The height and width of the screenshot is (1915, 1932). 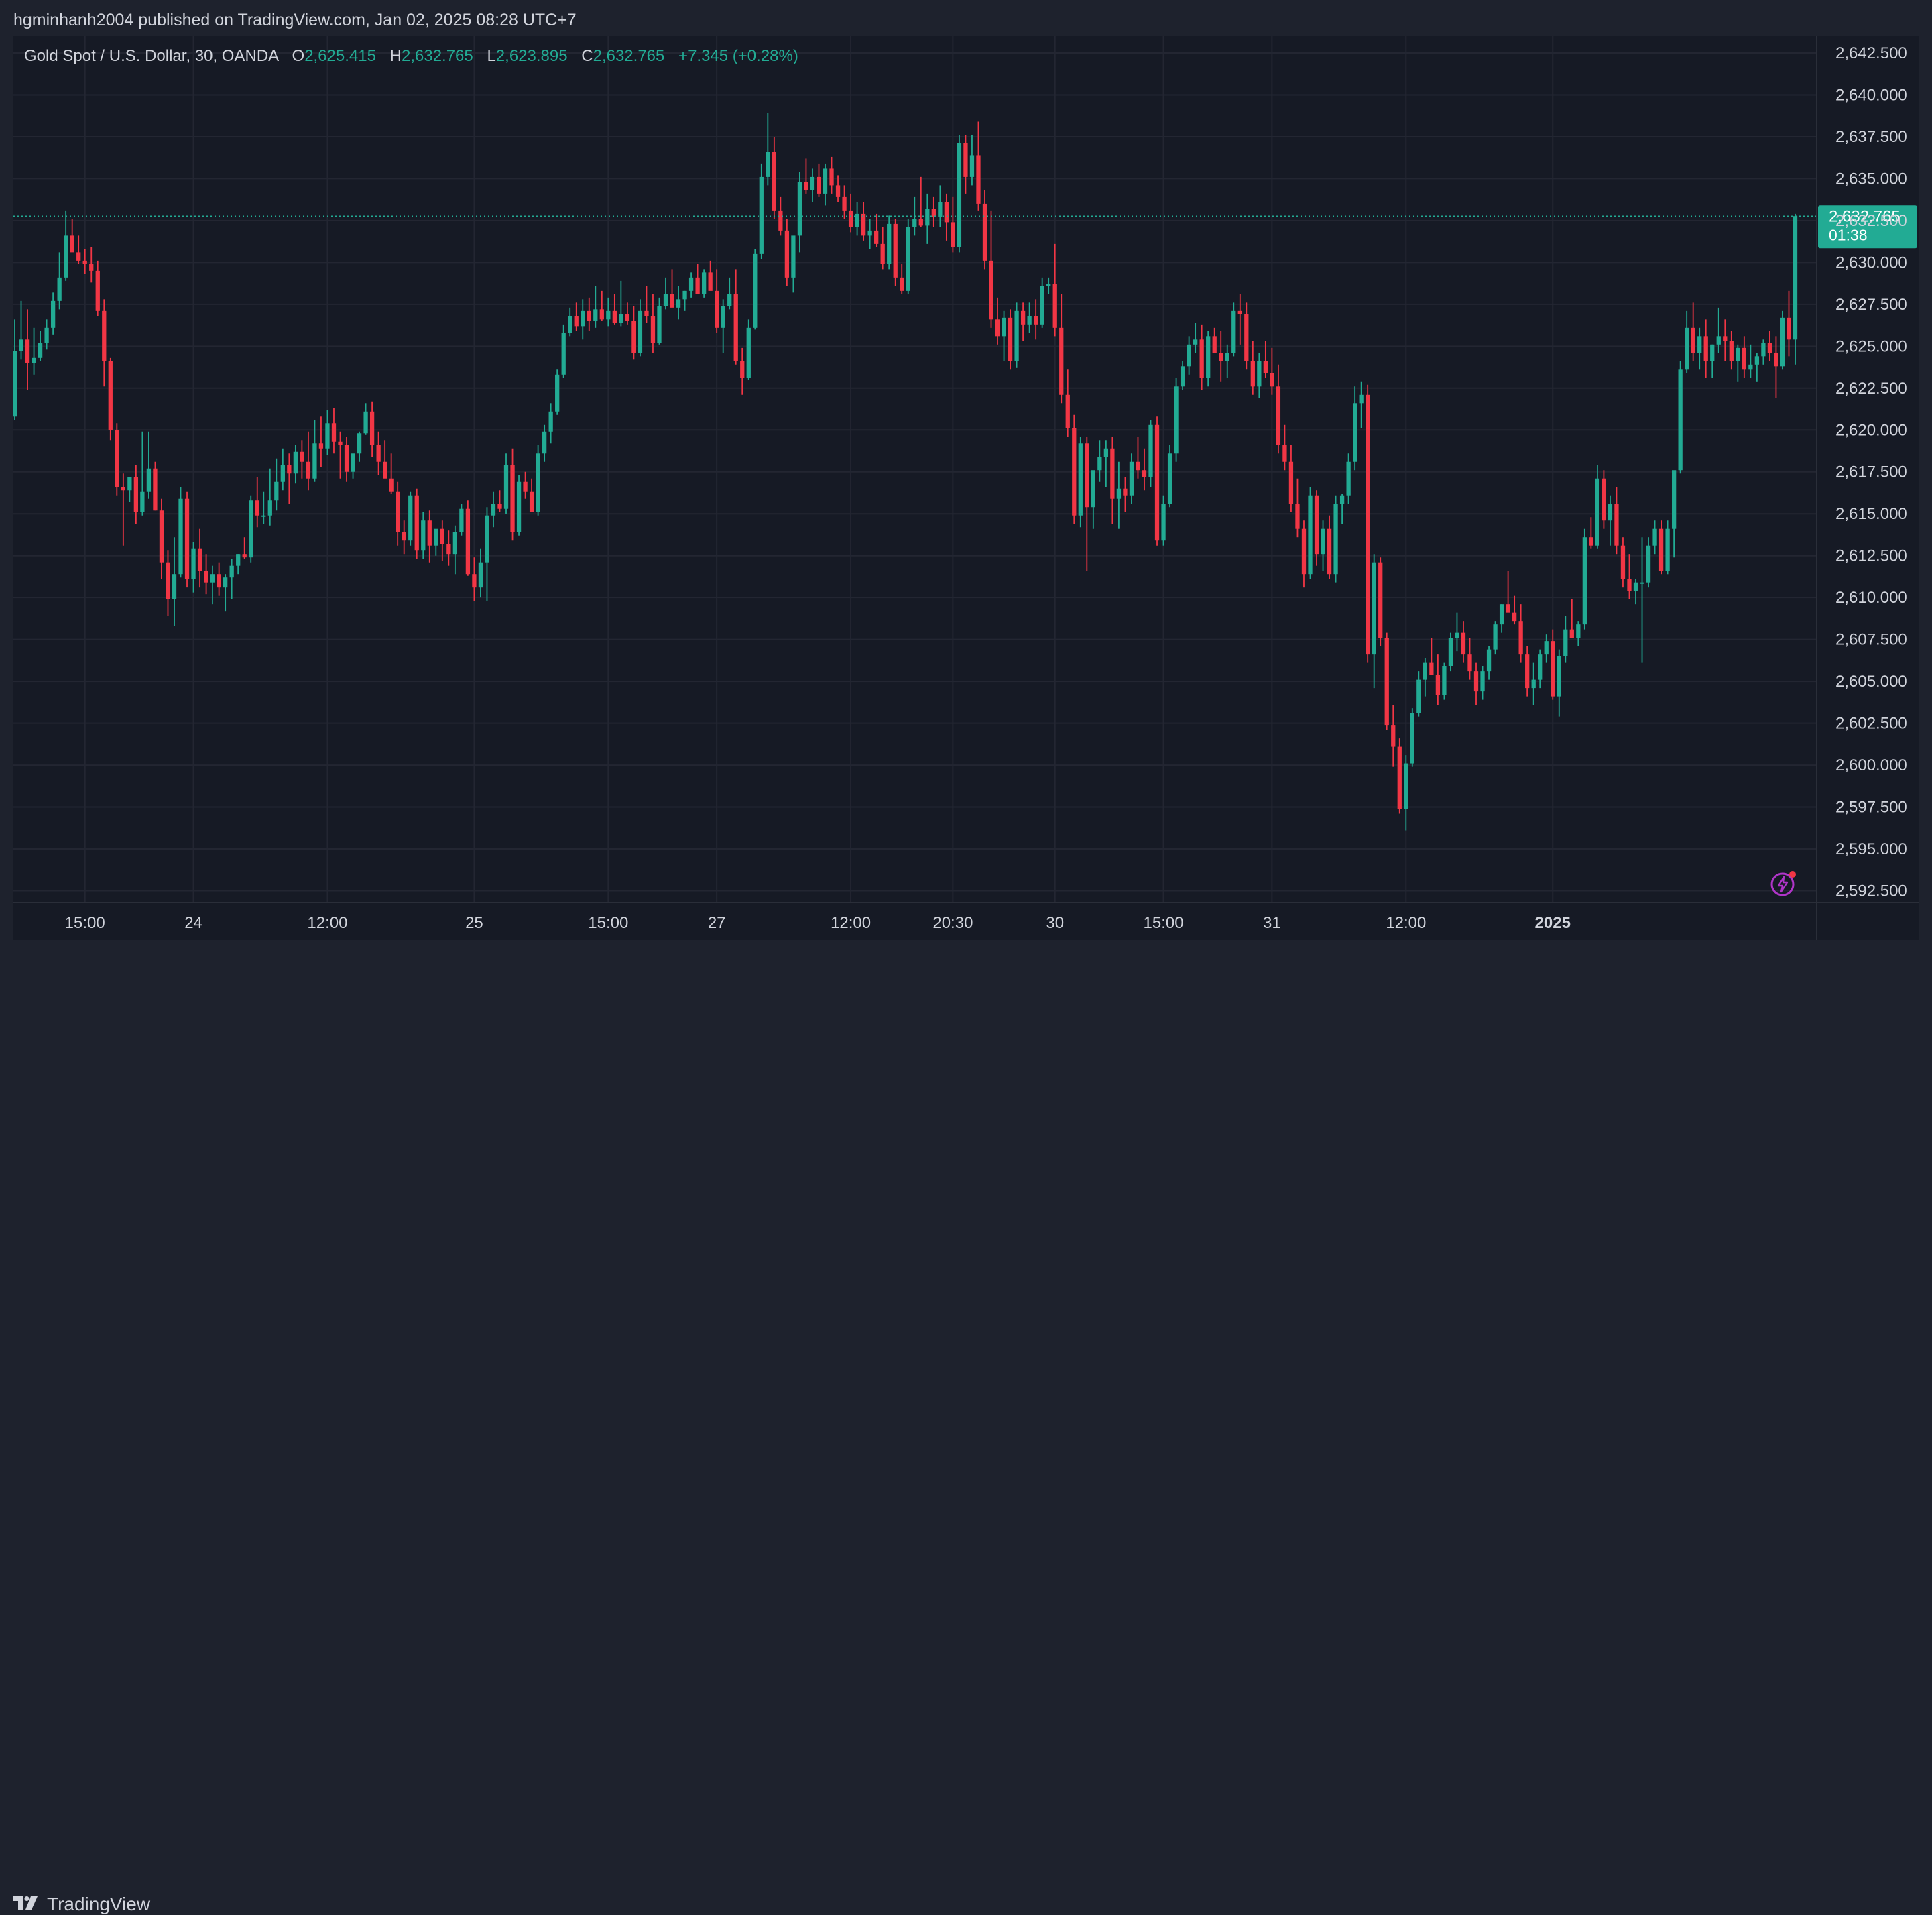 What do you see at coordinates (1871, 430) in the screenshot?
I see `price-tick-label: 2,620.000` at bounding box center [1871, 430].